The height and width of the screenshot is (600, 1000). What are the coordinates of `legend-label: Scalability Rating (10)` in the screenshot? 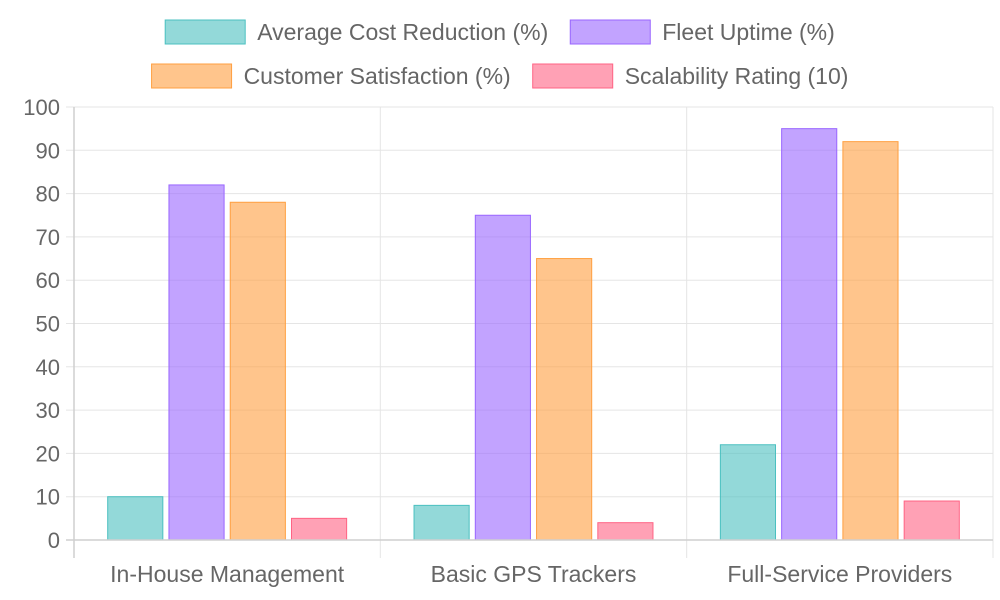 It's located at (737, 76).